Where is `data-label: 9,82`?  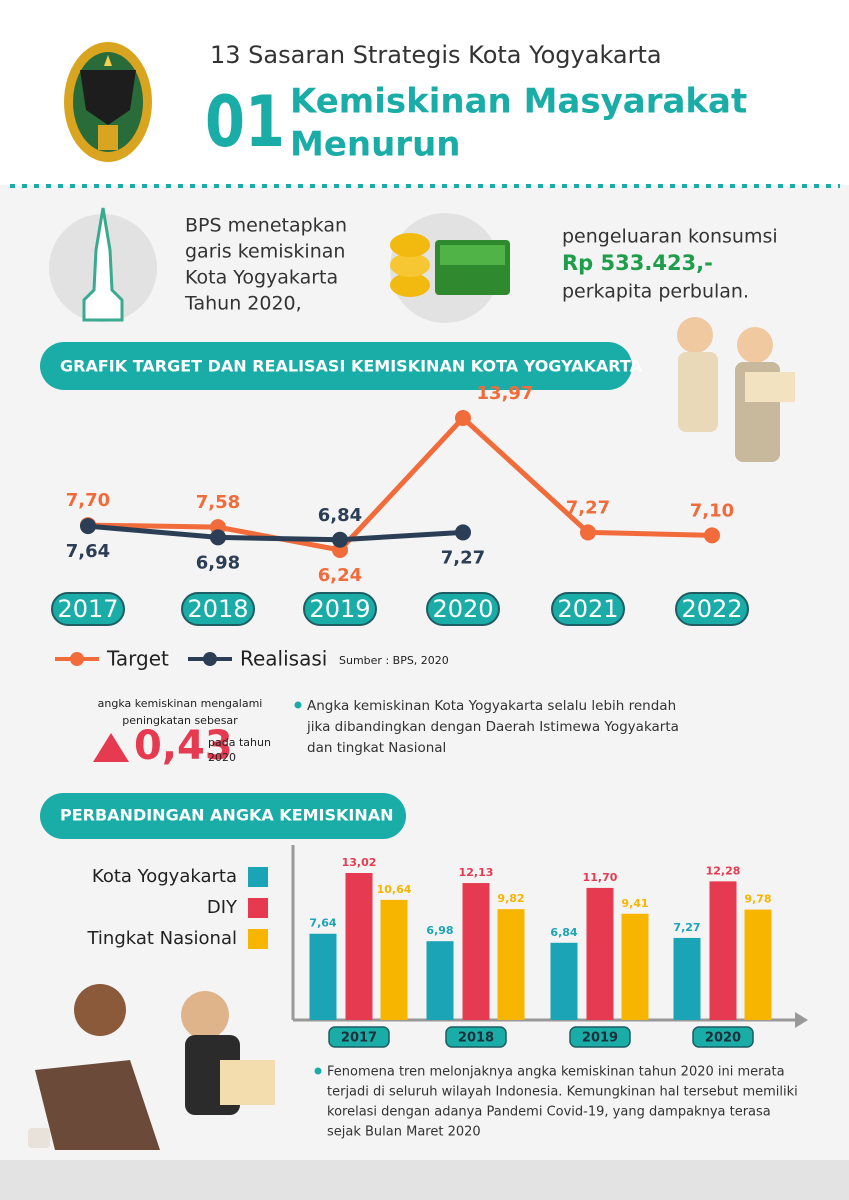 data-label: 9,82 is located at coordinates (510, 898).